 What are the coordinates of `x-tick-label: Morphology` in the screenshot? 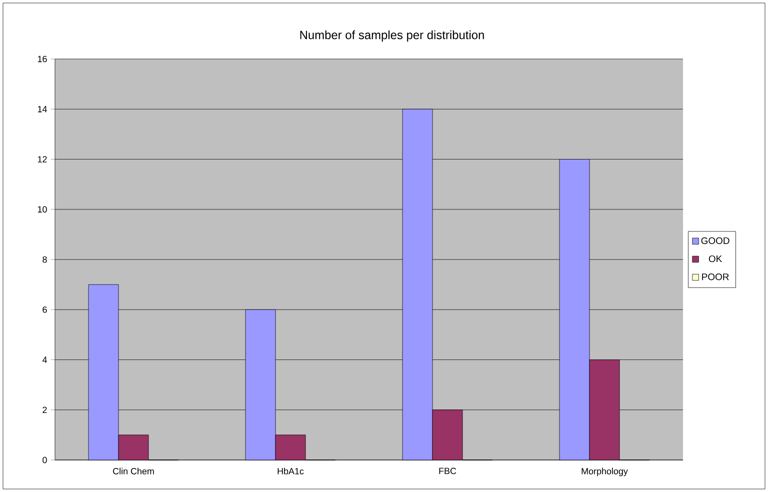 It's located at (605, 472).